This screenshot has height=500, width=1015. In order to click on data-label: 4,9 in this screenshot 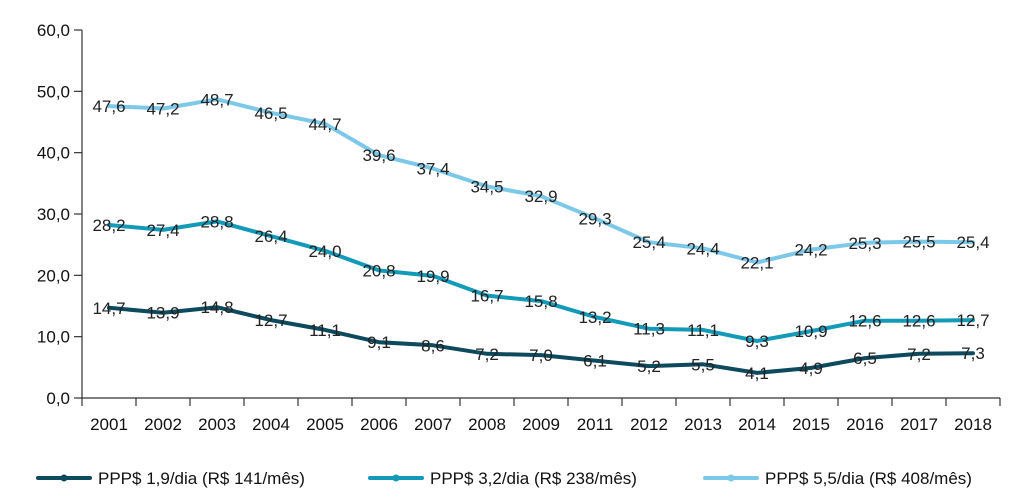, I will do `click(811, 368)`.